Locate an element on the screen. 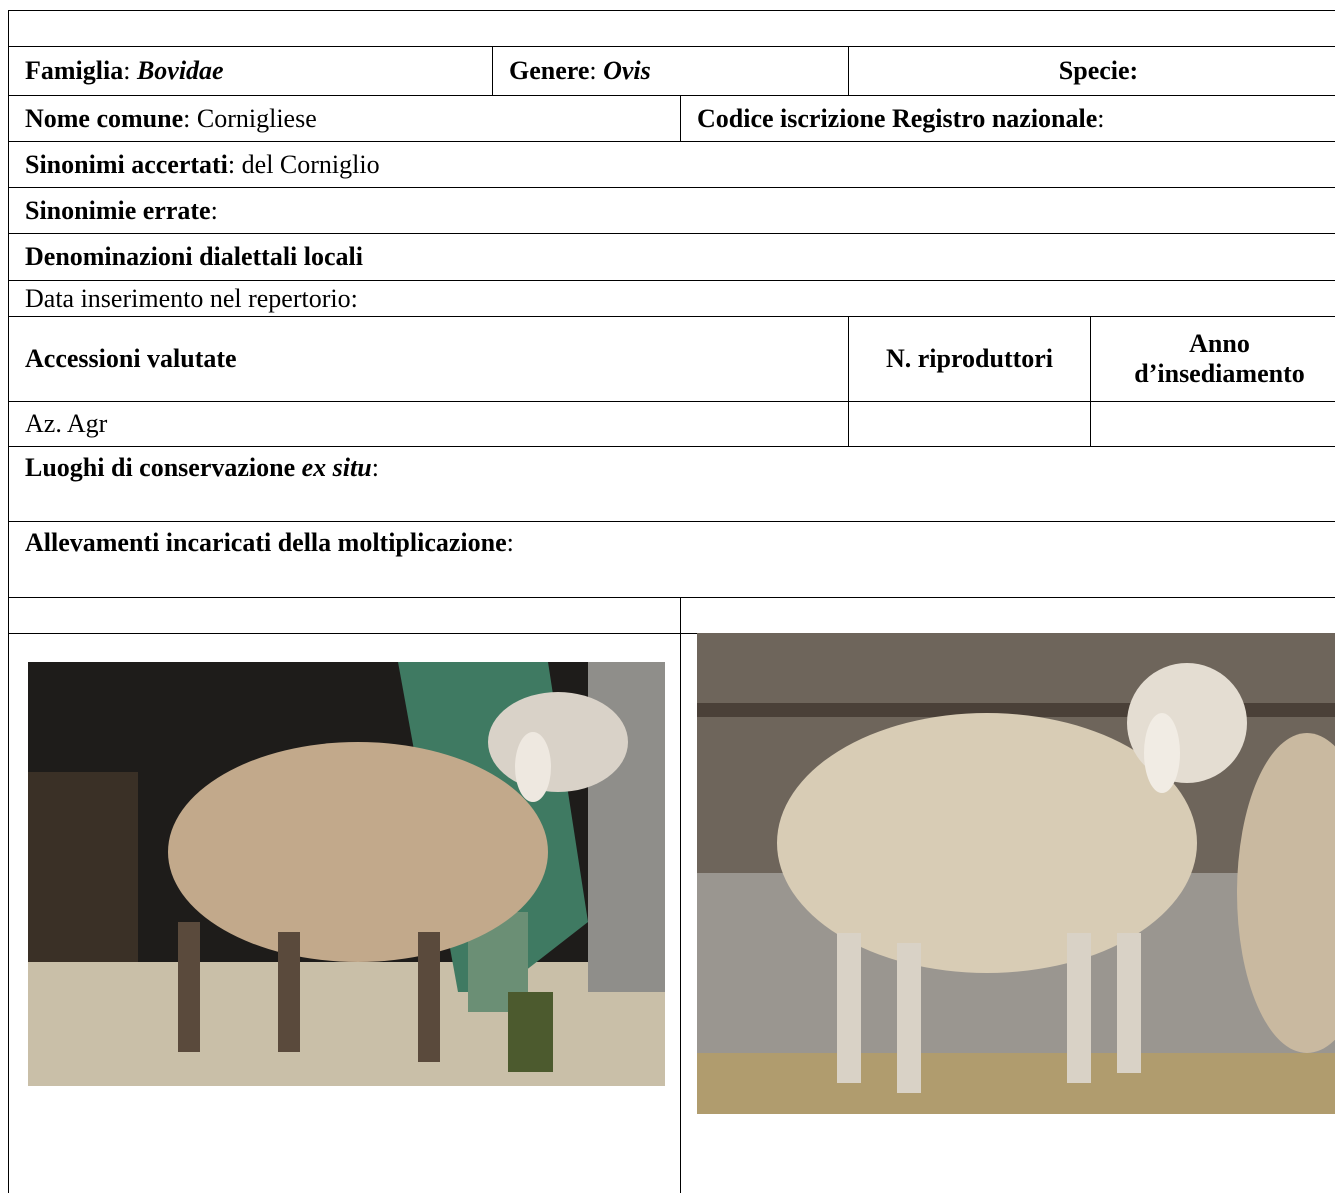 The height and width of the screenshot is (1193, 1335). family-cell: Famiglia: Bovidae is located at coordinates (250, 70).